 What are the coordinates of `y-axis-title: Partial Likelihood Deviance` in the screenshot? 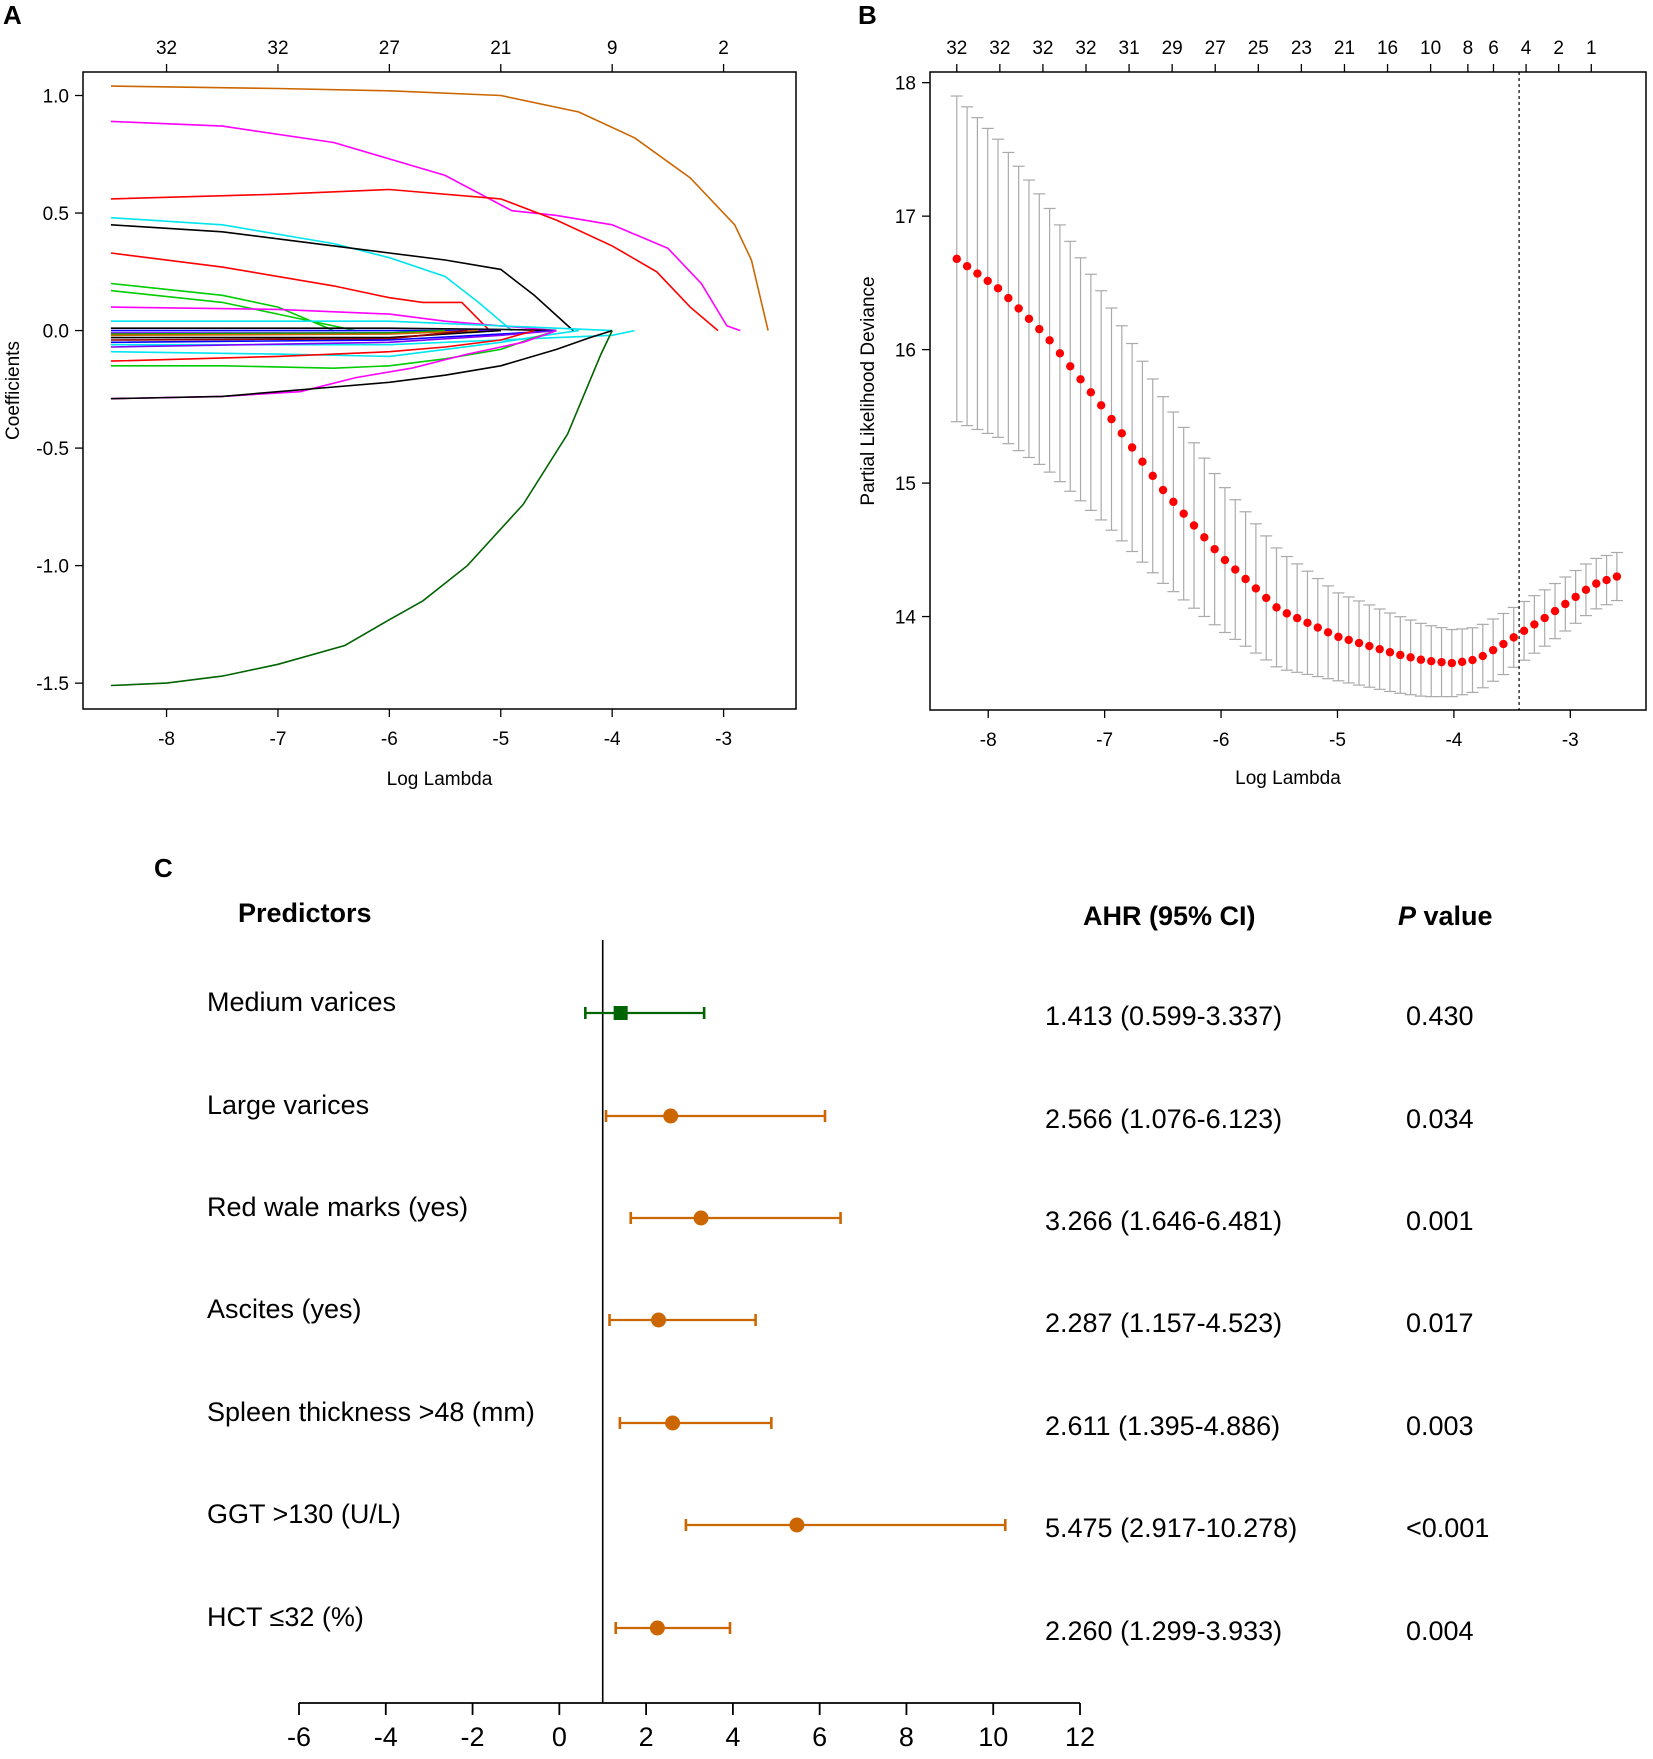 It's located at (868, 390).